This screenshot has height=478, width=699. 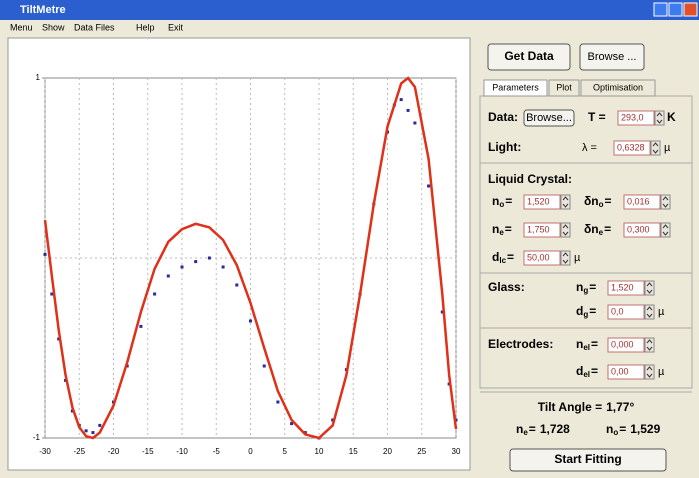 I want to click on get-data-button-label: Get Data, so click(x=529, y=56).